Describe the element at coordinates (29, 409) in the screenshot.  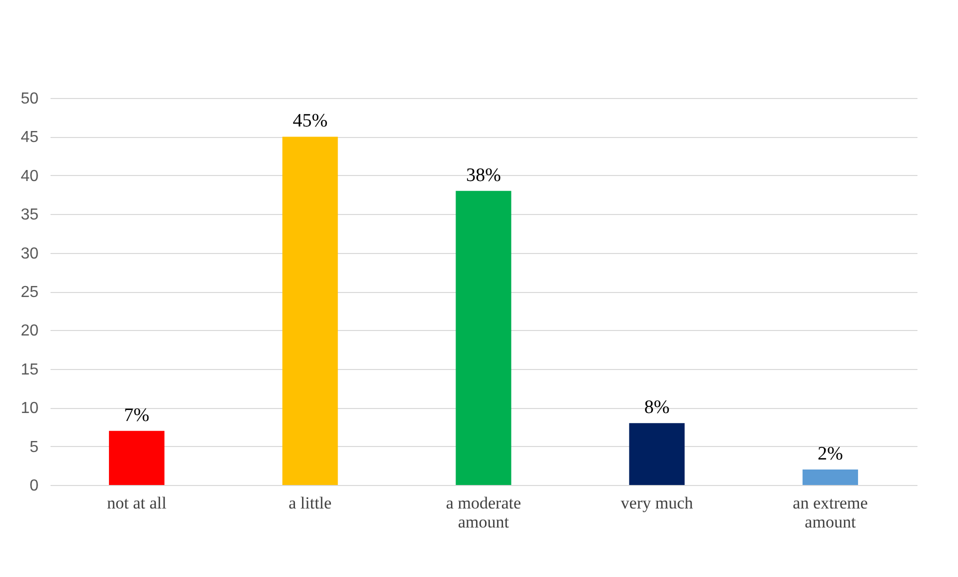
I see `y-tick-label: 10` at that location.